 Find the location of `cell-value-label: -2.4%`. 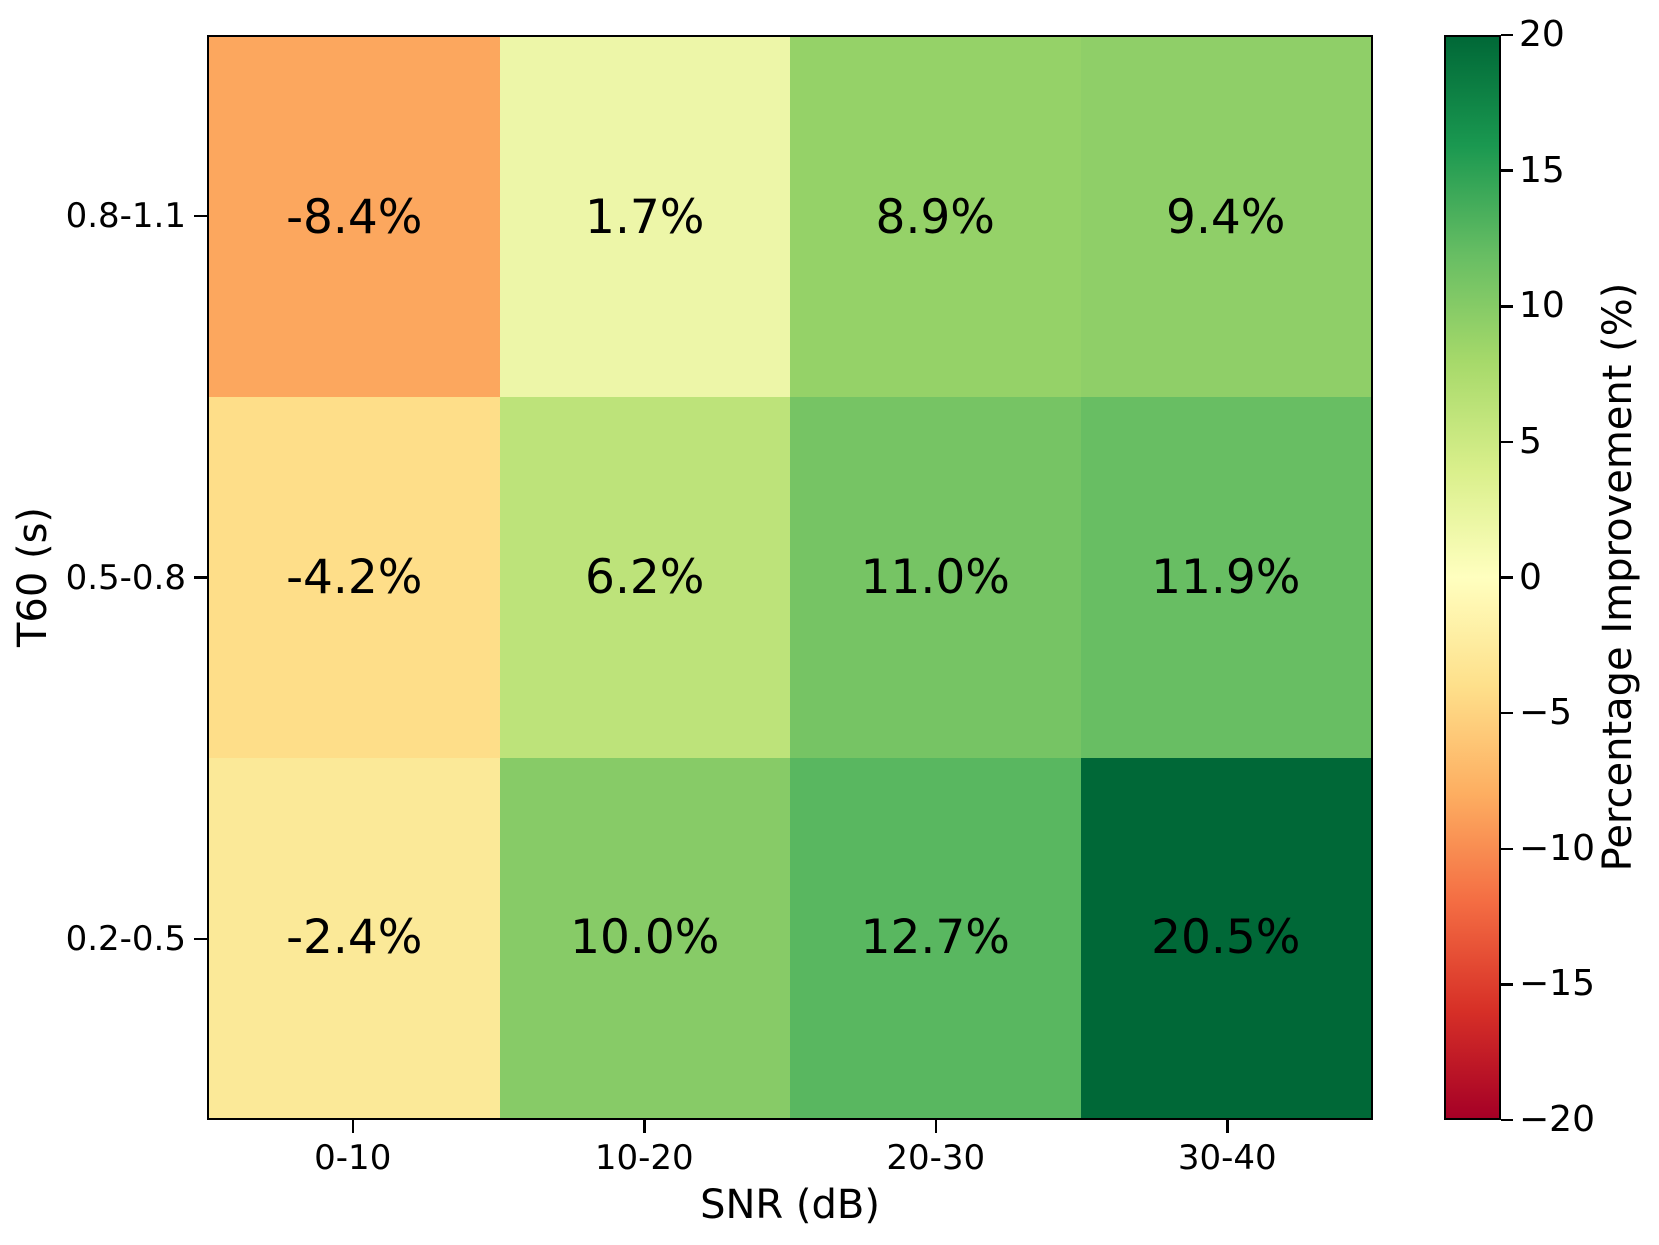

cell-value-label: -2.4% is located at coordinates (354, 938).